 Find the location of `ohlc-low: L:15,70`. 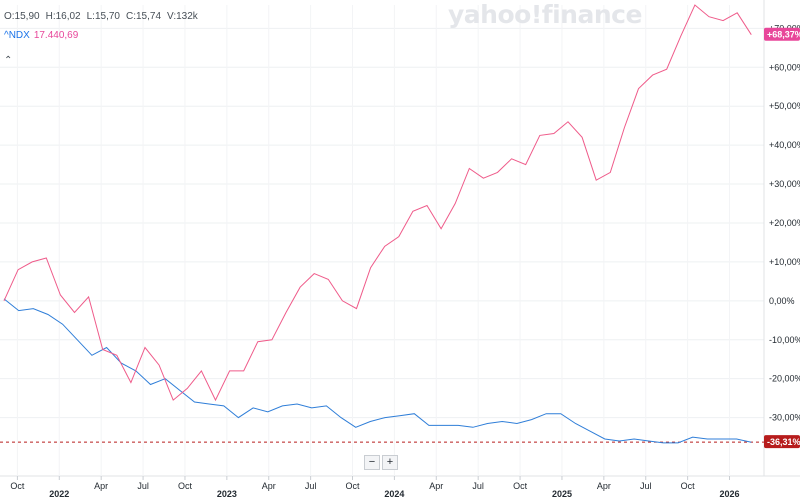

ohlc-low: L:15,70 is located at coordinates (103, 16).